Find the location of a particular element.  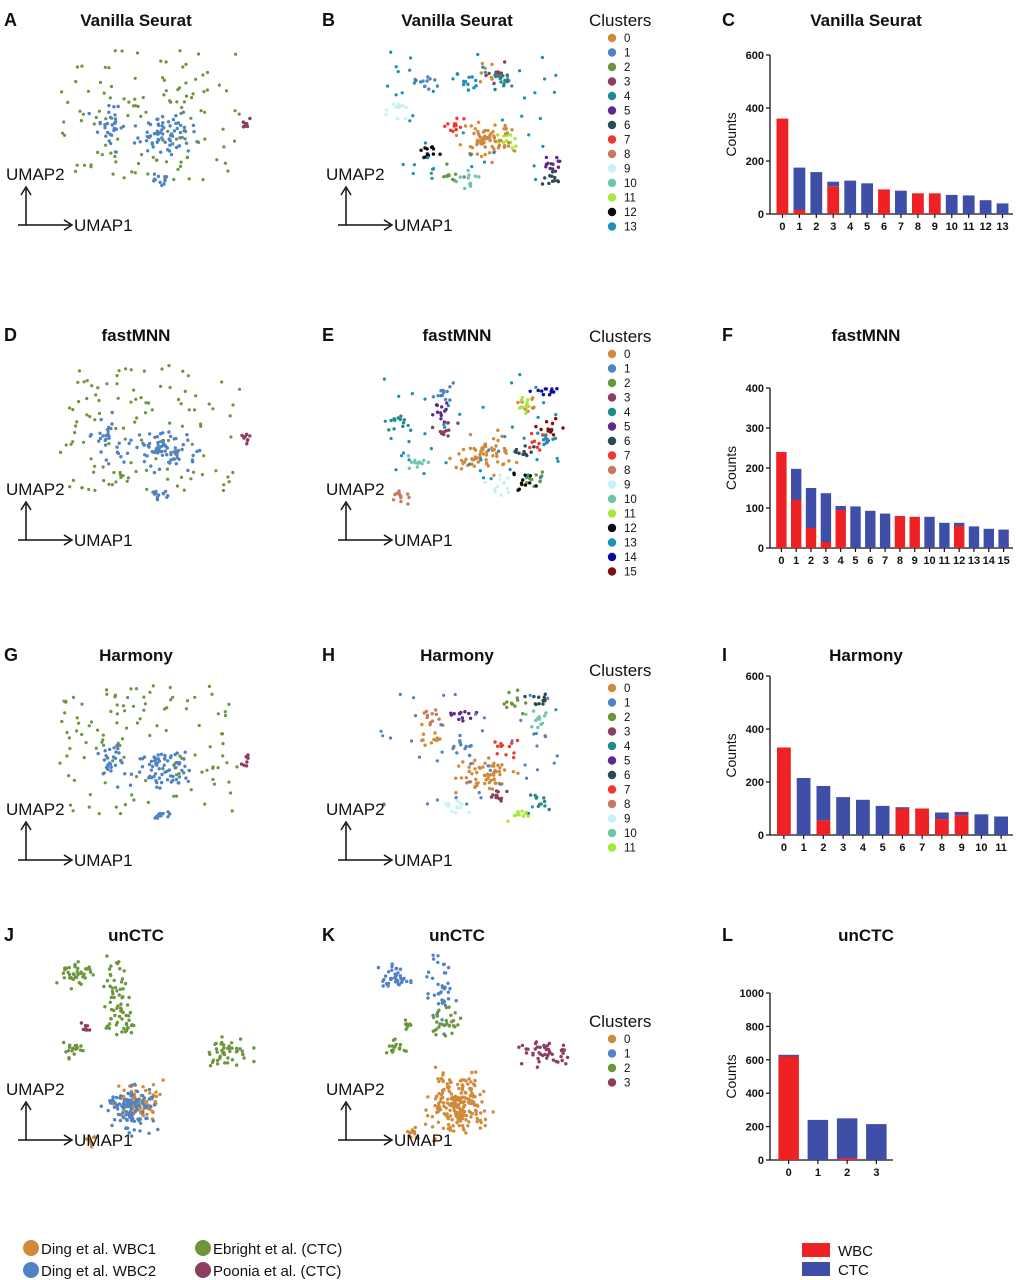

type-swatch is located at coordinates (816, 1250).